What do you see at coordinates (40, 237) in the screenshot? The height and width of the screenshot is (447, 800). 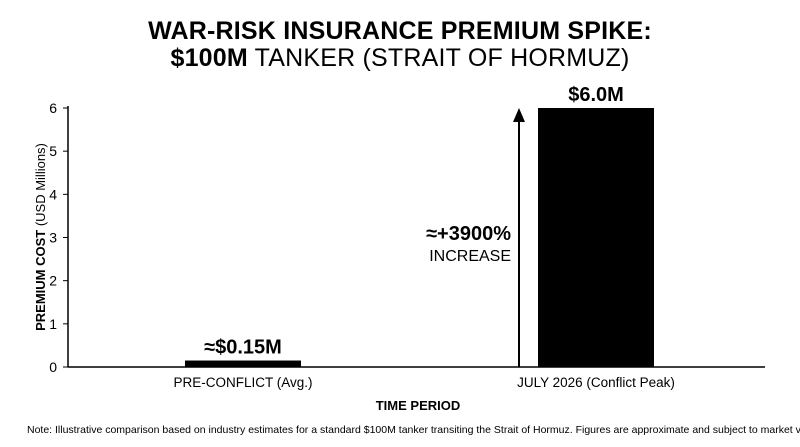 I see `y-axis-label: PREMIUM COST (USD Millions)` at bounding box center [40, 237].